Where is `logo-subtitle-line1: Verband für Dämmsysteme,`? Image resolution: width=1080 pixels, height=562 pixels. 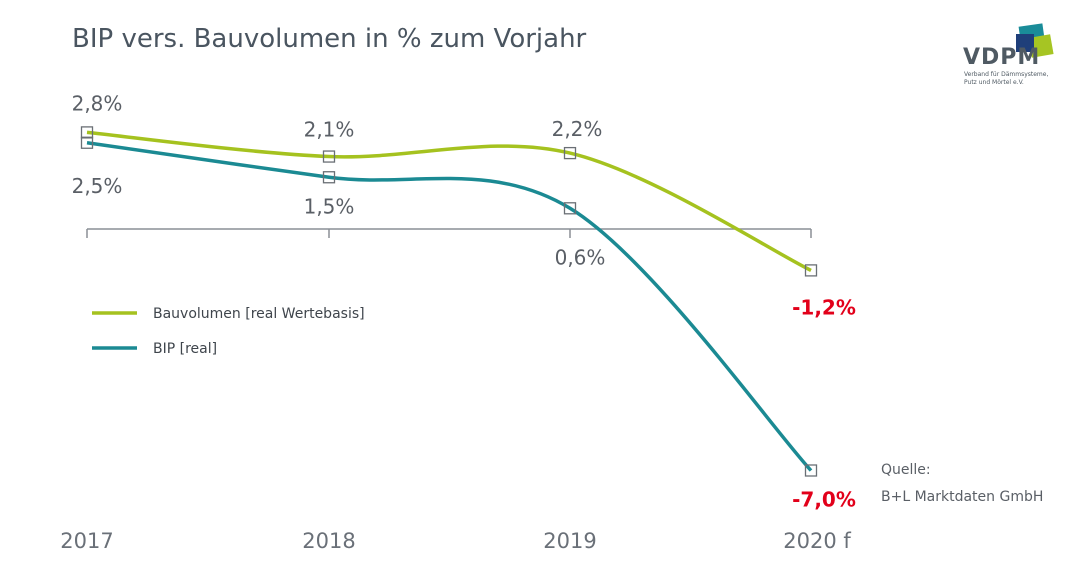
logo-subtitle-line1: Verband für Dämmsysteme, is located at coordinates (1006, 74).